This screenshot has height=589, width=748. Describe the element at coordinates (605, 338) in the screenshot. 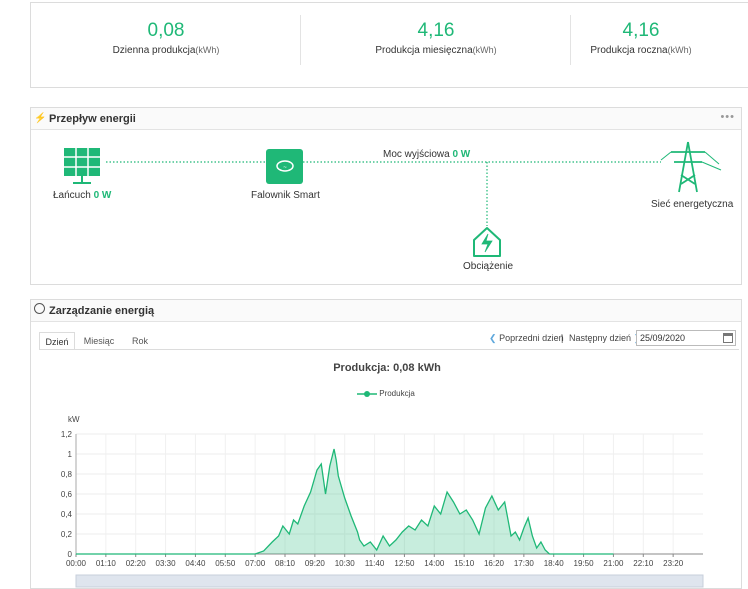

I see `next-day-link: Następny dzień ❯` at that location.